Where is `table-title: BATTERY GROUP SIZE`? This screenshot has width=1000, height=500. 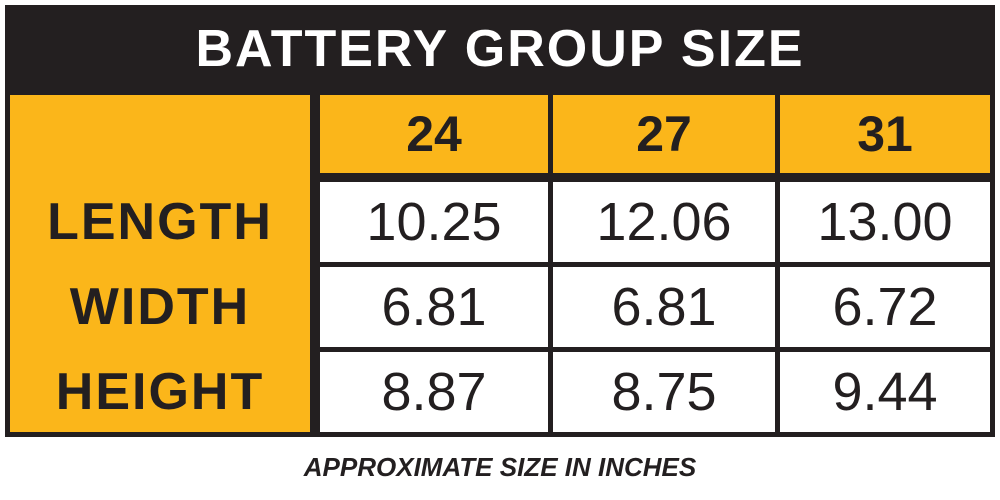 table-title: BATTERY GROUP SIZE is located at coordinates (500, 49).